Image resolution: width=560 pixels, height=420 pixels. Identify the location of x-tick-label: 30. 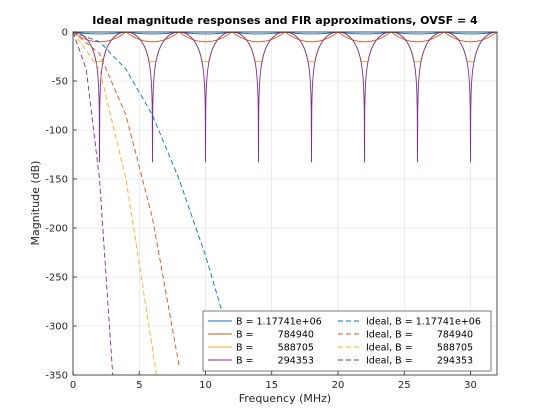
(470, 385).